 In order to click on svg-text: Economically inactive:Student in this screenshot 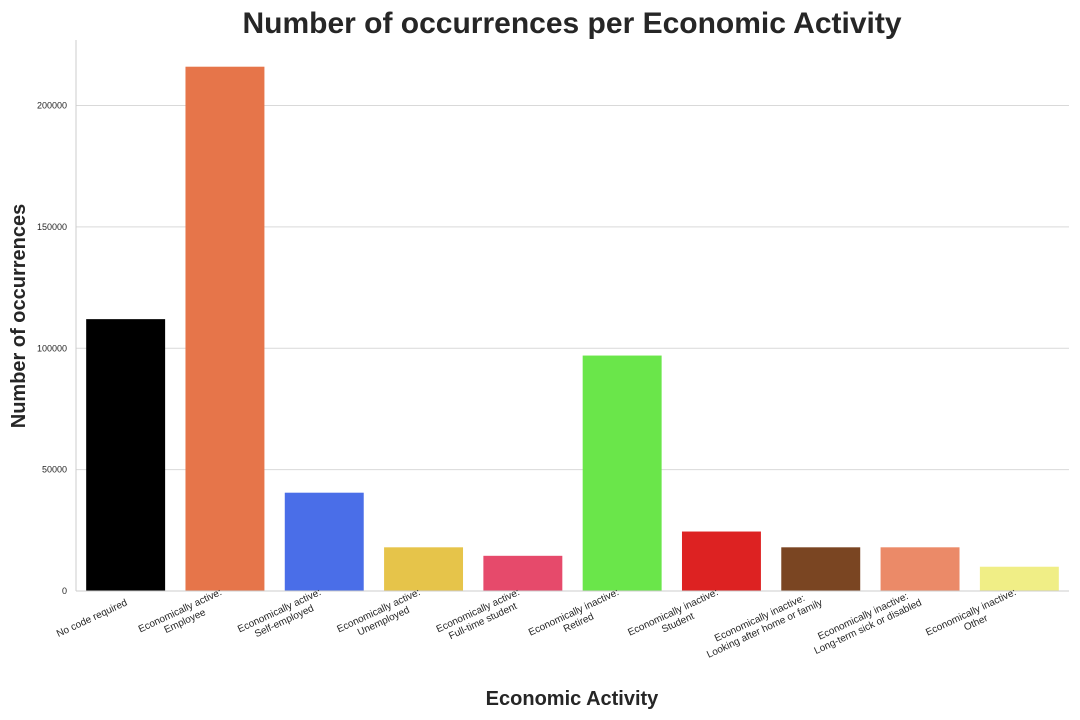, I will do `click(675, 618)`.